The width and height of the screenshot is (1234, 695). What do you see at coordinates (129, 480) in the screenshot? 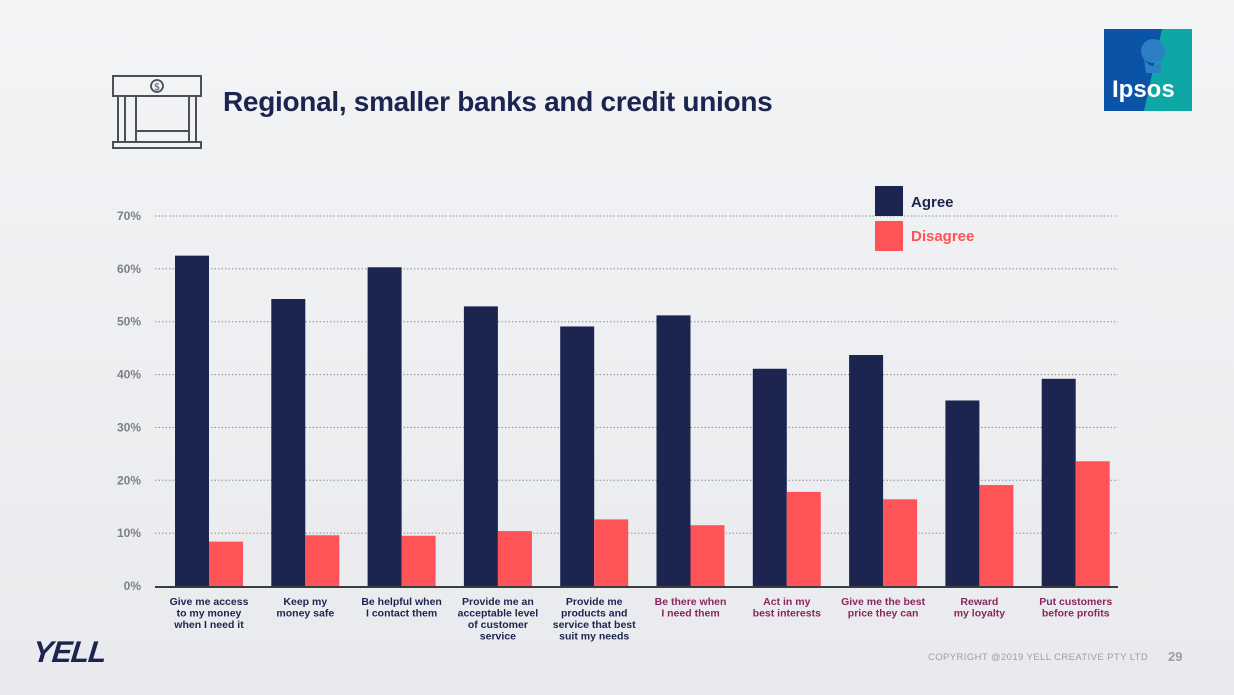
I see `y-tick-label: 20%` at bounding box center [129, 480].